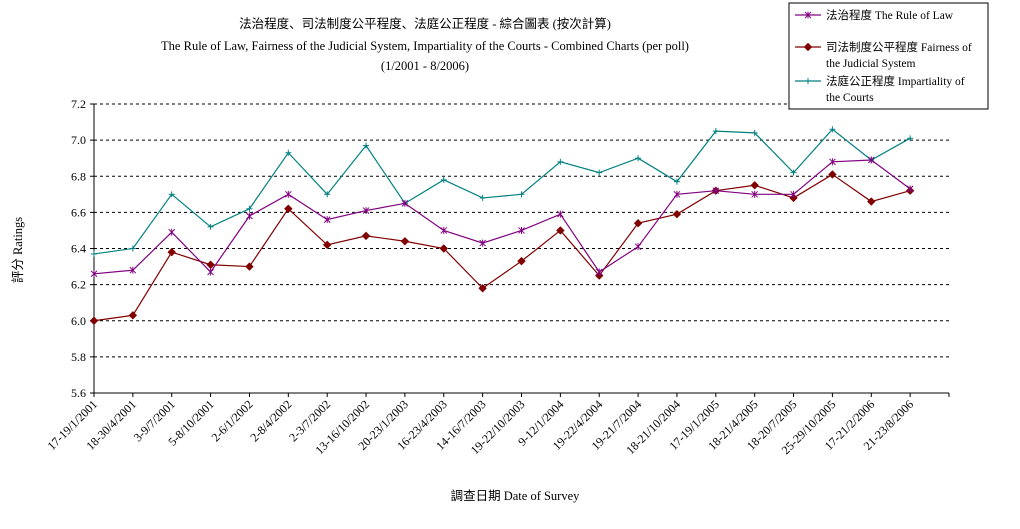 The height and width of the screenshot is (529, 1020). What do you see at coordinates (17, 250) in the screenshot?
I see `y-axis-title: 評分 Ratings` at bounding box center [17, 250].